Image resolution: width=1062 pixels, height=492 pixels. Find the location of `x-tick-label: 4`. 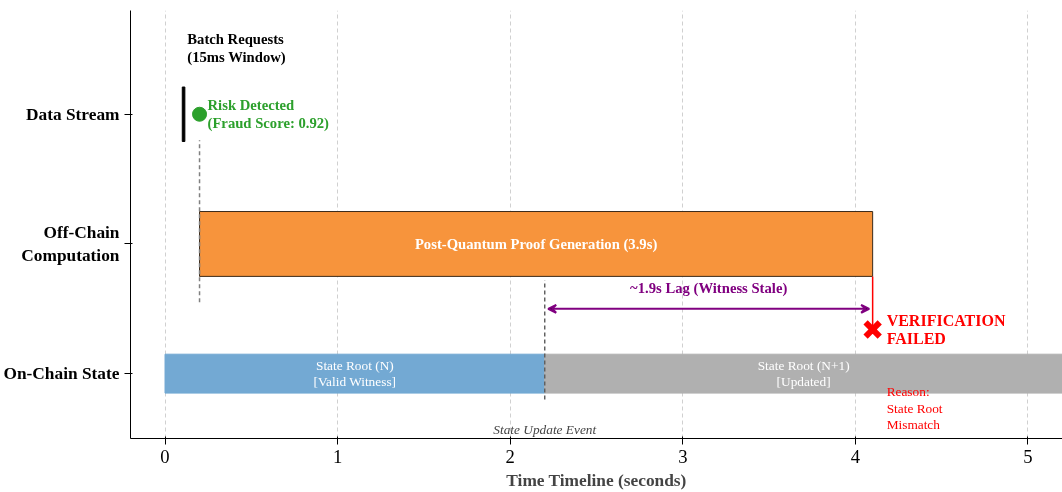

x-tick-label: 4 is located at coordinates (855, 456).